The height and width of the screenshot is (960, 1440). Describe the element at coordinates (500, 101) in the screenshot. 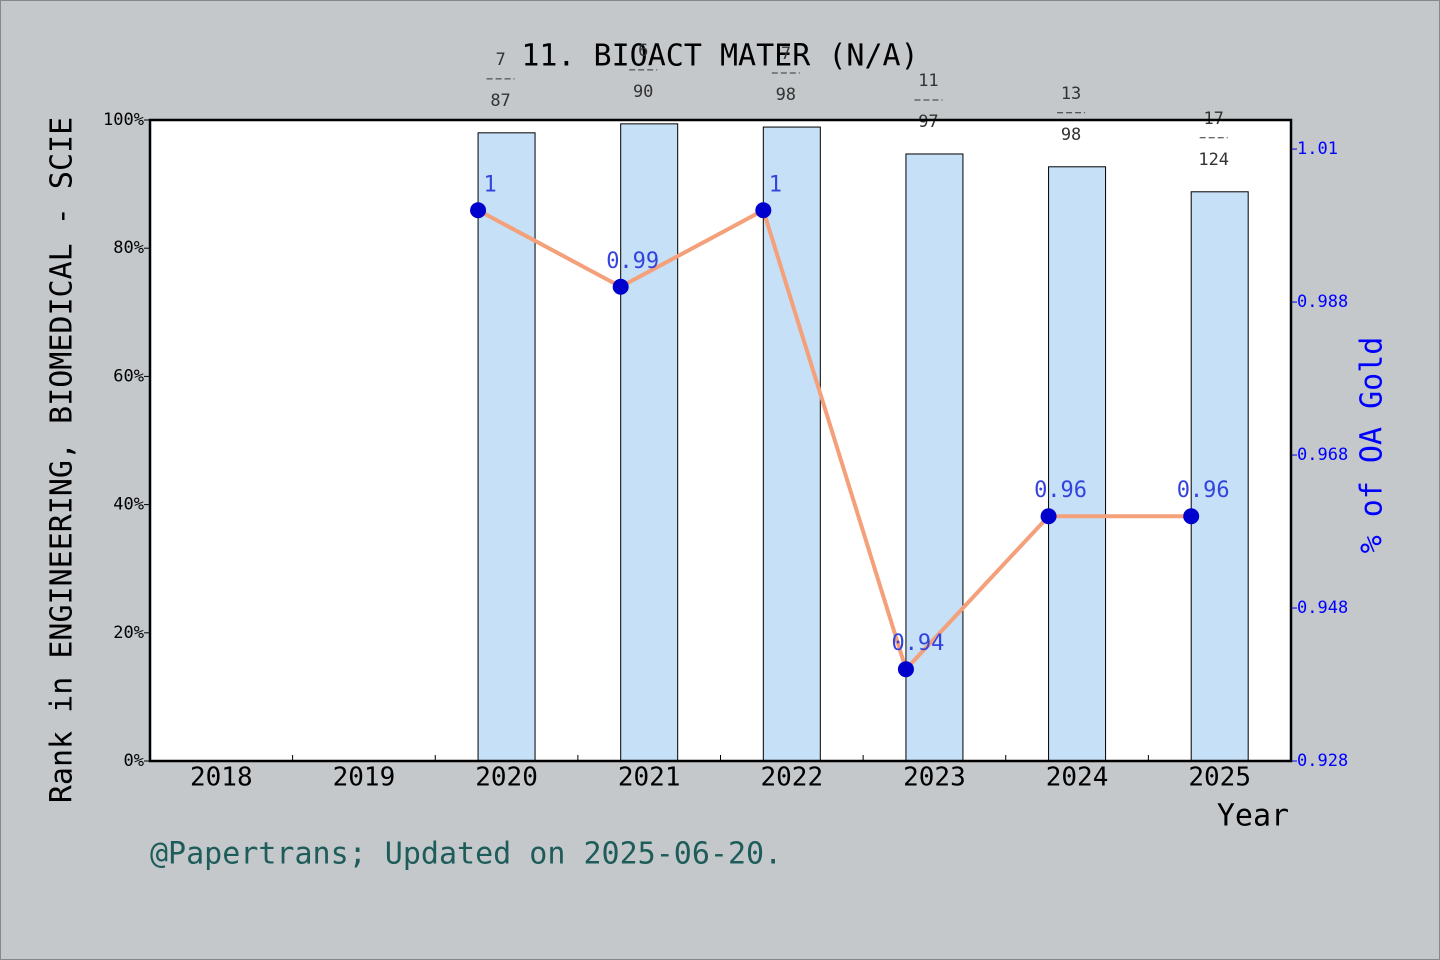

I see `rank-total: 87` at that location.